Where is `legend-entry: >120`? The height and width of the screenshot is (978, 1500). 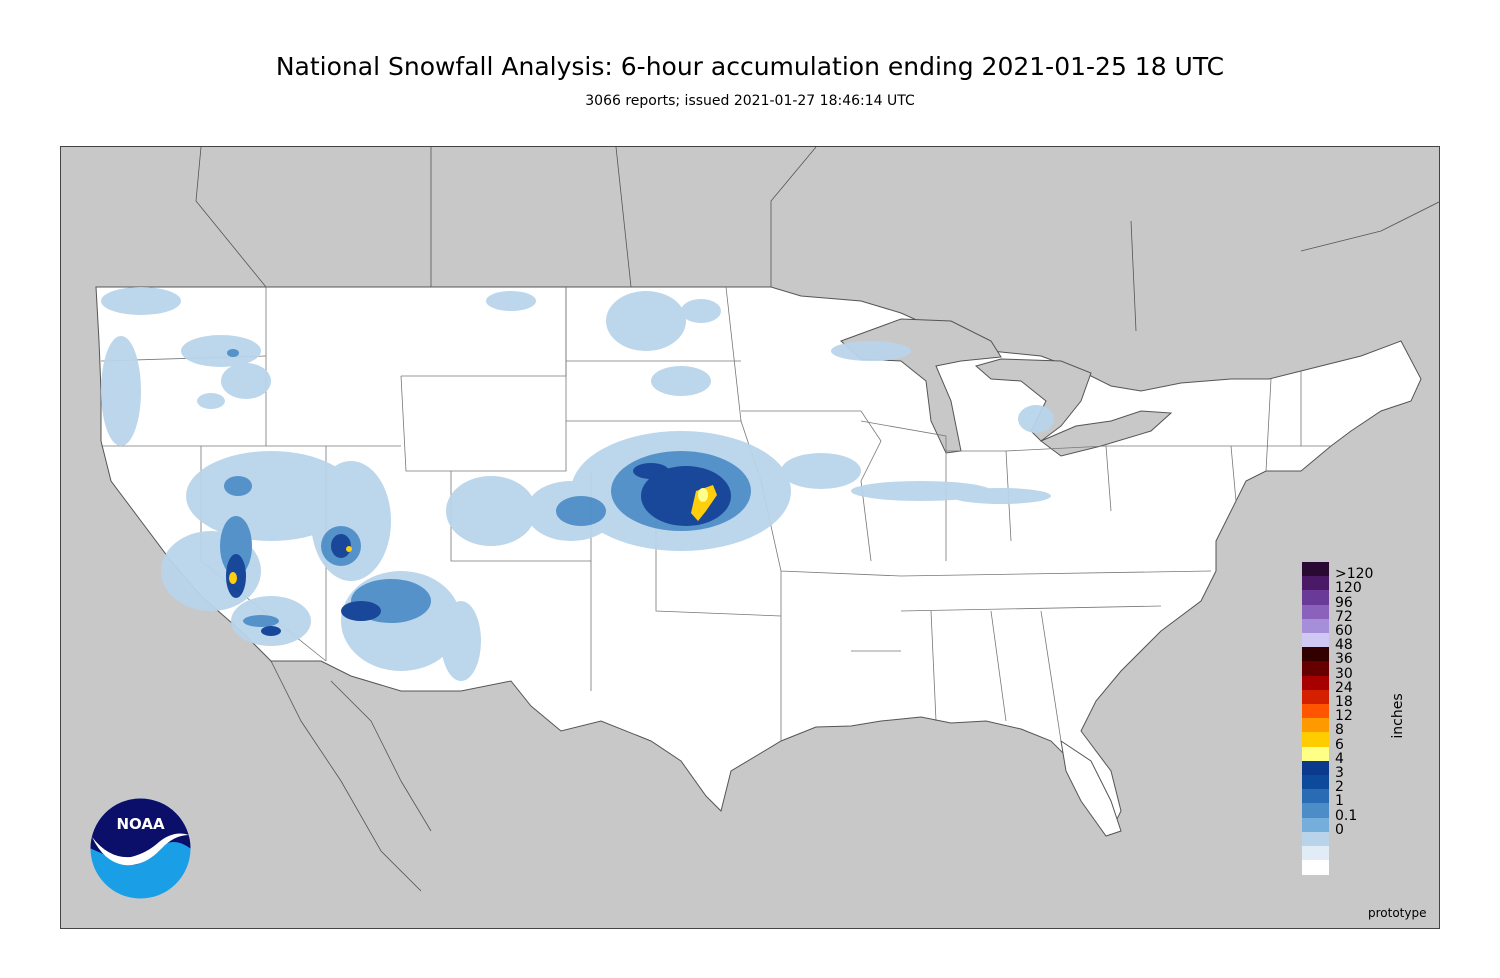
legend-entry: >120 is located at coordinates (1372, 572).